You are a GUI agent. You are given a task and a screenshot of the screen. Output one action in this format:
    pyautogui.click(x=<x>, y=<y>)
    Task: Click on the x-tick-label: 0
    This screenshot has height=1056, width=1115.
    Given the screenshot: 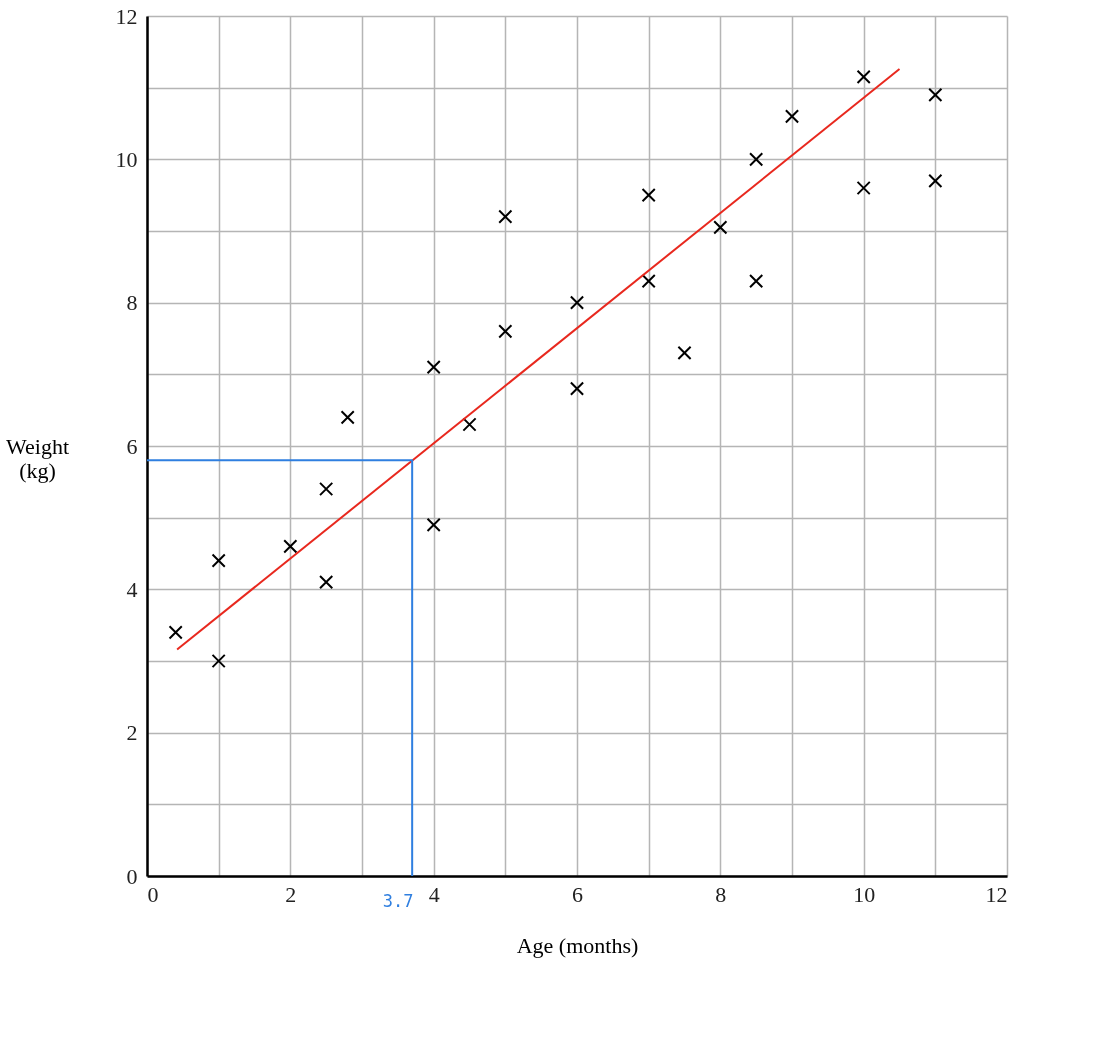 What is the action you would take?
    pyautogui.click(x=153, y=894)
    